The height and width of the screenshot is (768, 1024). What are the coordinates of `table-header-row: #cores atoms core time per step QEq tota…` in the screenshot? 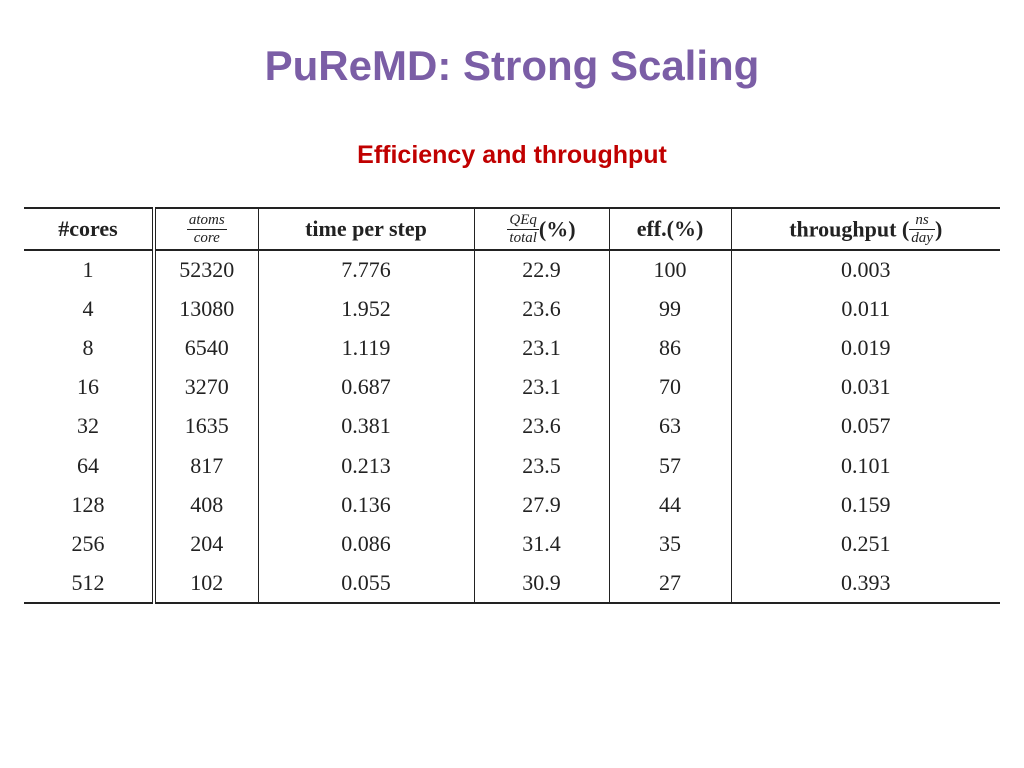 It's located at (512, 229).